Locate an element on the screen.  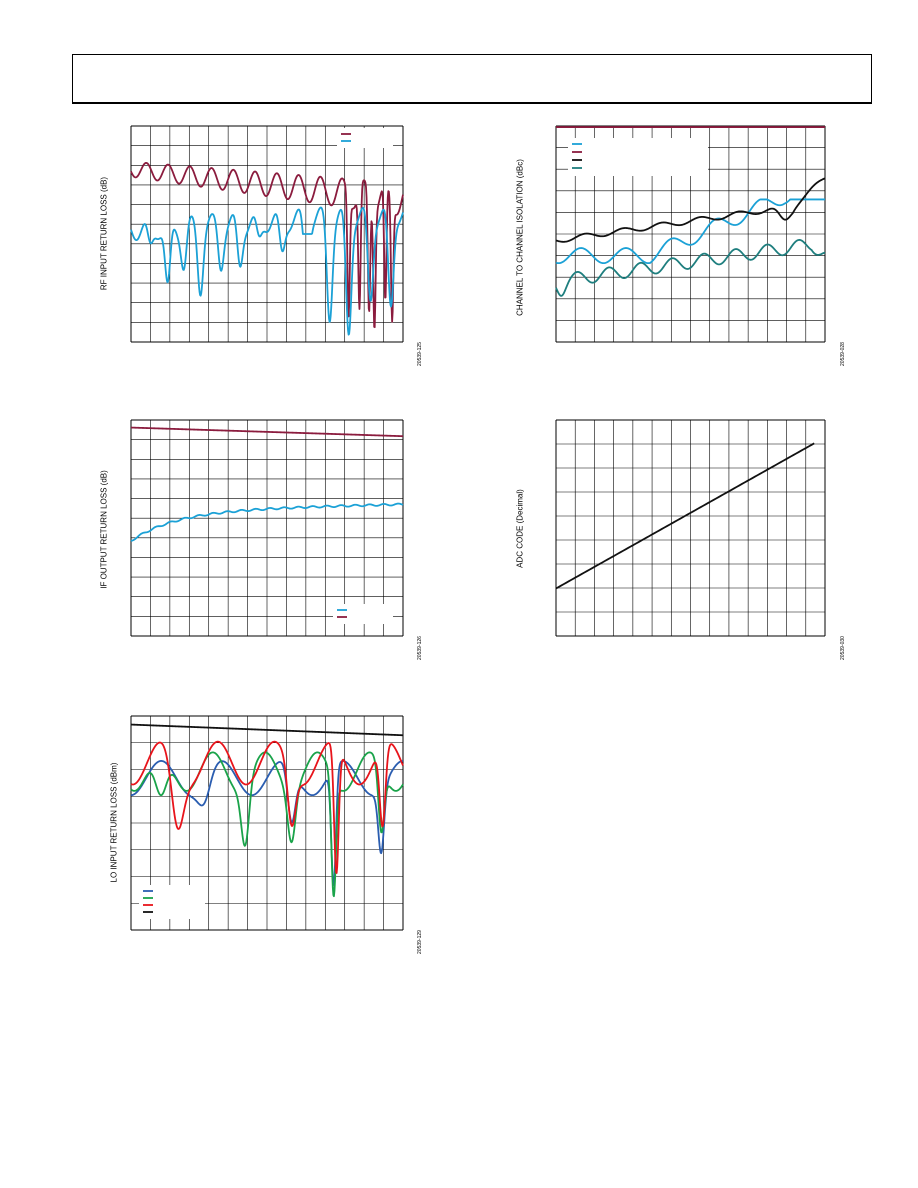
lo-input-return-loss-figure-number: 20539-129 is located at coordinates (420, 942).